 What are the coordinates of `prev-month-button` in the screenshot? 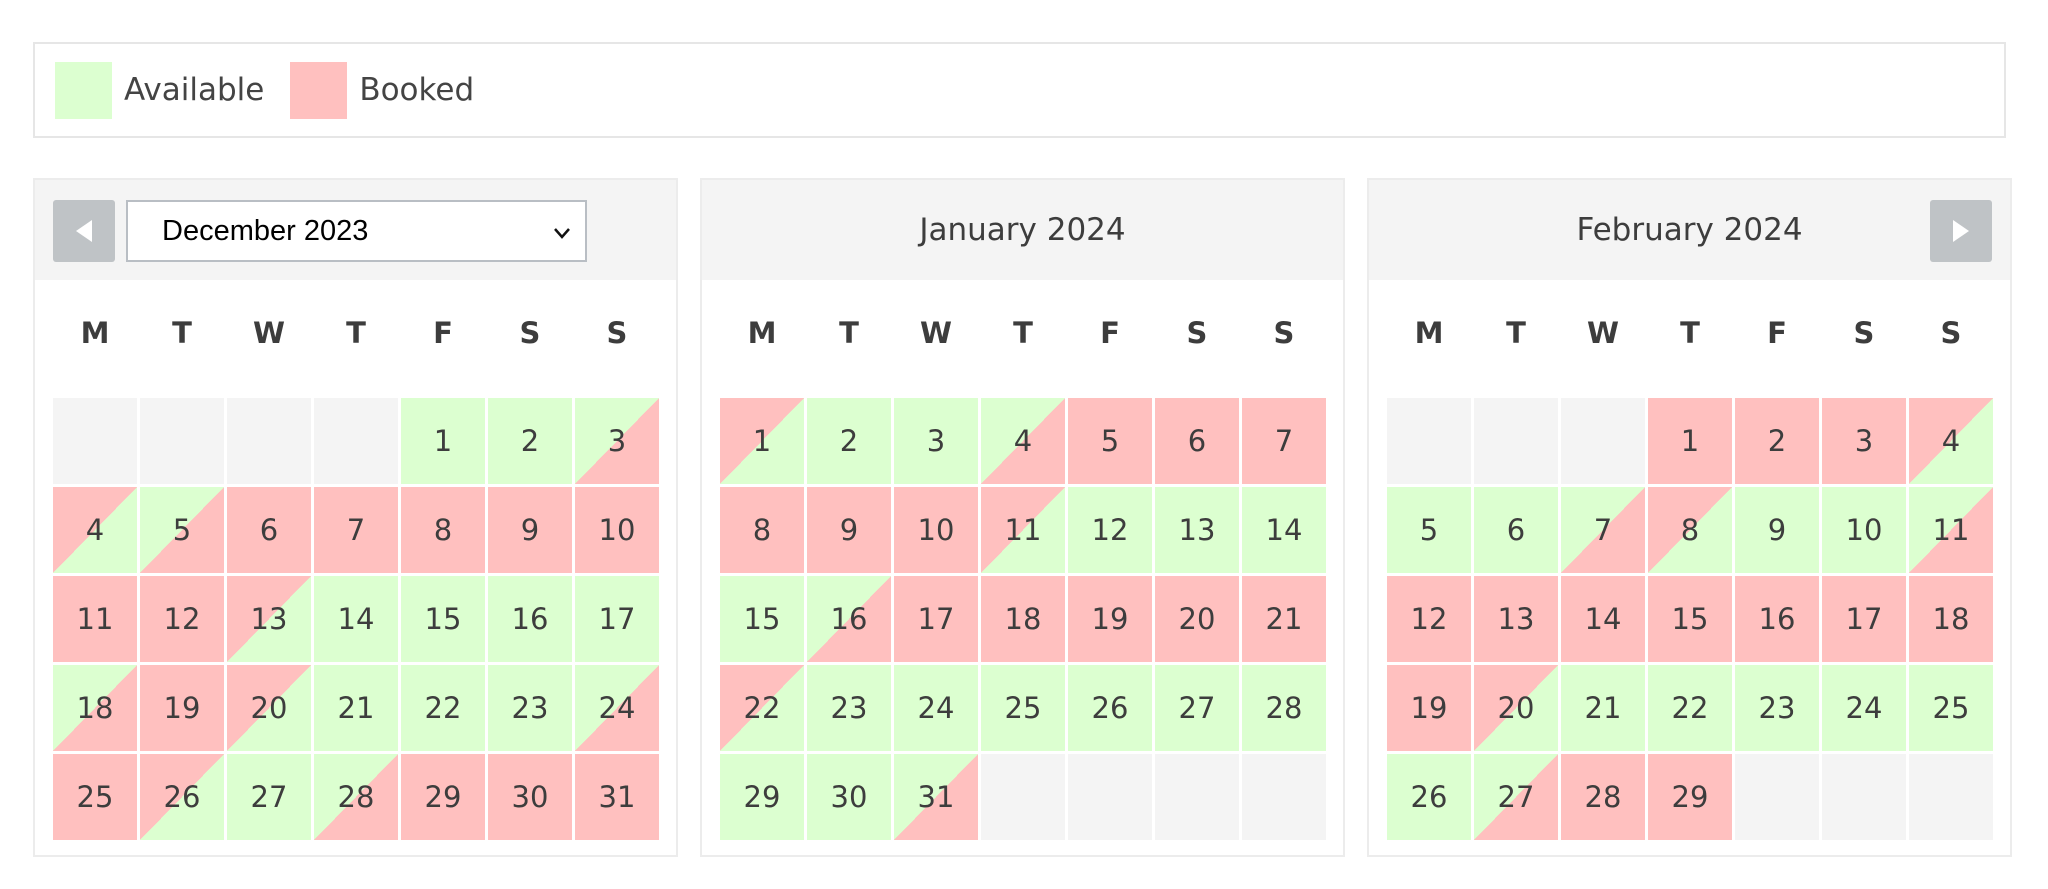 It's located at (84, 231).